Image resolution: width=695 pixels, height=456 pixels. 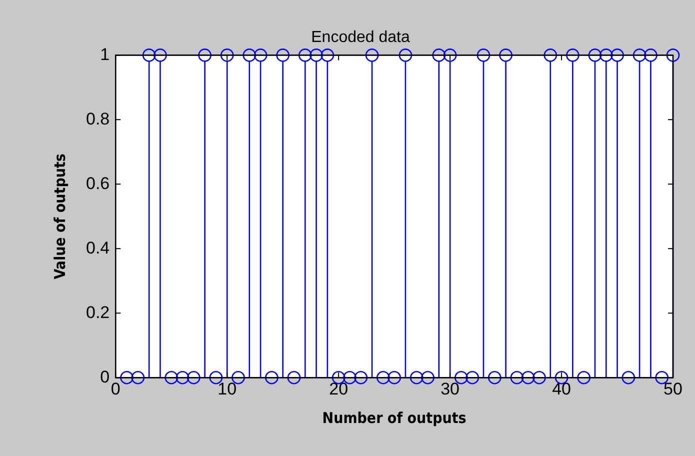 I want to click on x-axis-title: Number of outputs, so click(x=394, y=417).